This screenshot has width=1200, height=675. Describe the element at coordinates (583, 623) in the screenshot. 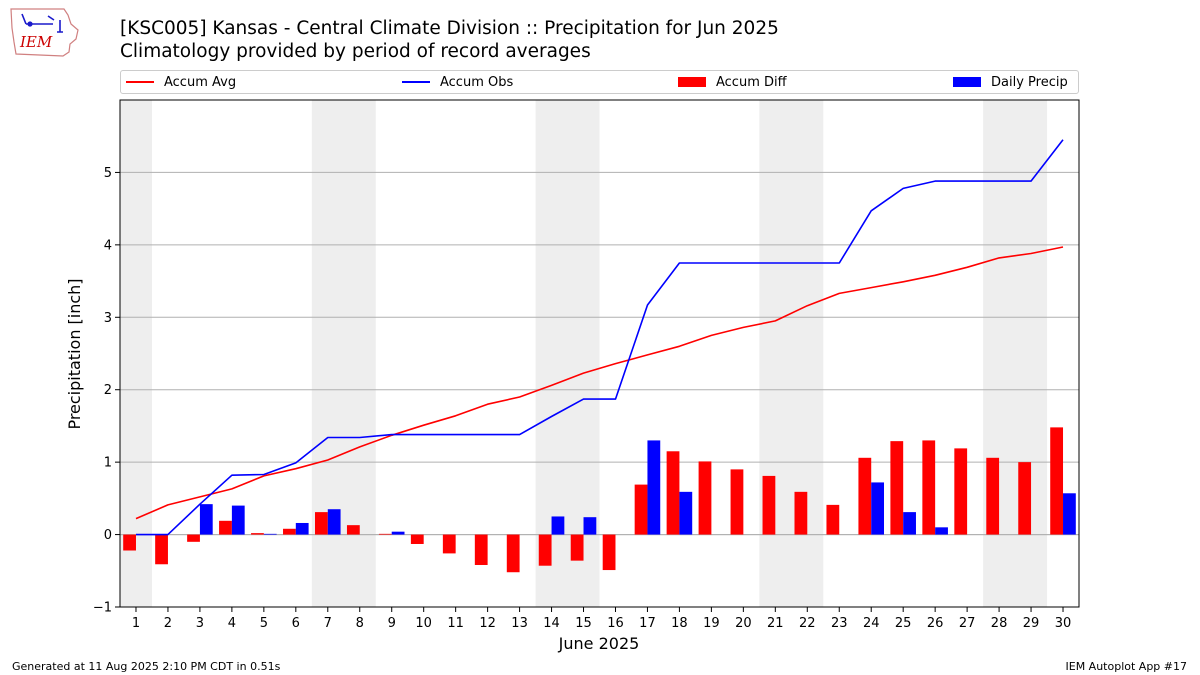

I see `x-tick-label: 15` at that location.